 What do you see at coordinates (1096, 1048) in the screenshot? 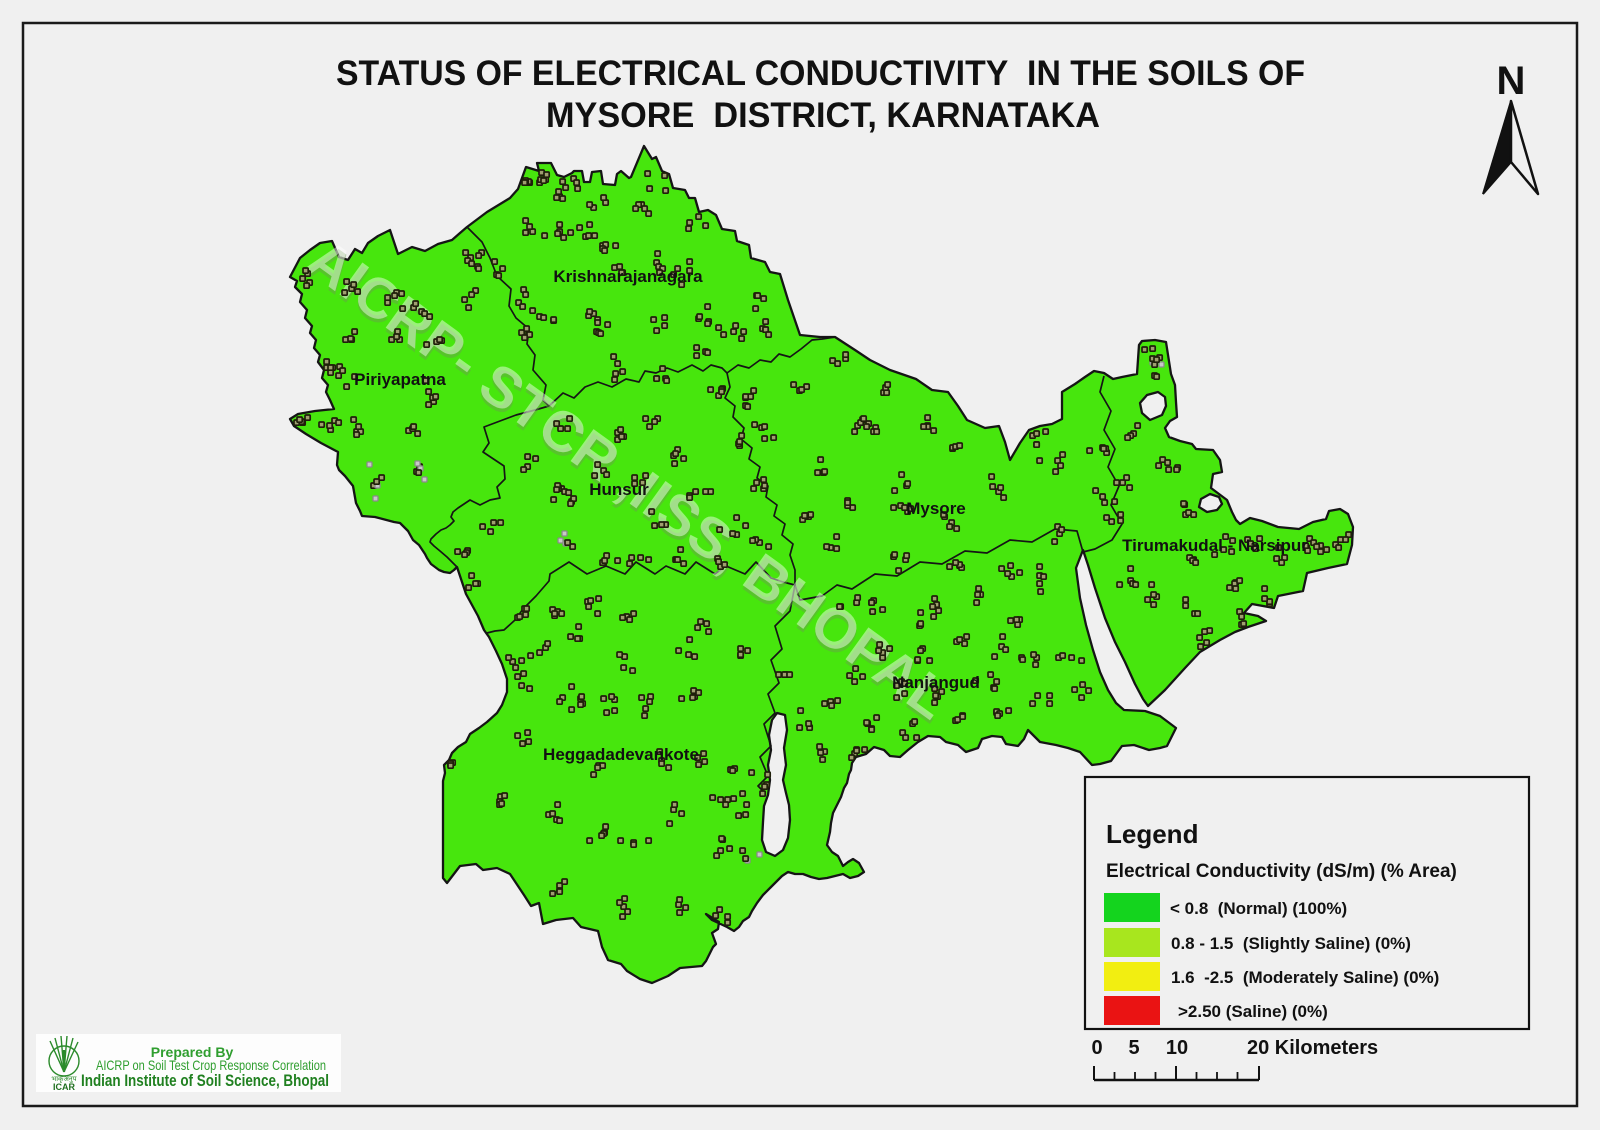
I see `svg-text: 0` at bounding box center [1096, 1048].